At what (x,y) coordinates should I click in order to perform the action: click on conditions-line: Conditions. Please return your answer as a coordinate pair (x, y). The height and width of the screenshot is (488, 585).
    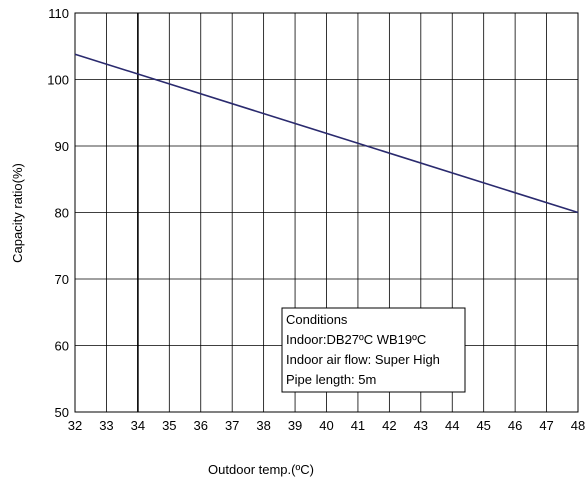
    Looking at the image, I should click on (317, 319).